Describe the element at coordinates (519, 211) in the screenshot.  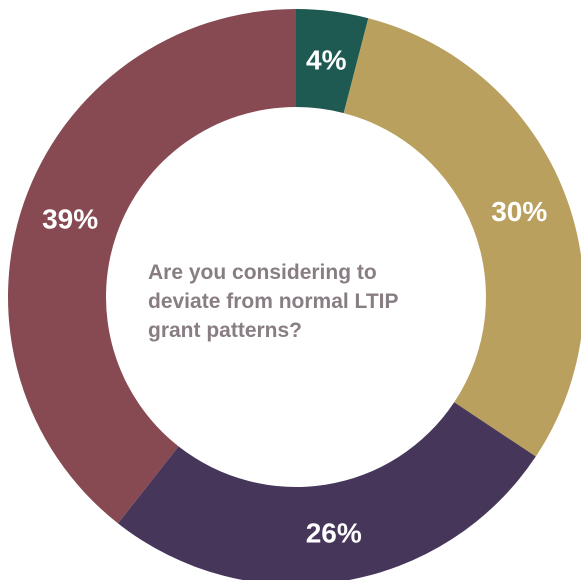
I see `slice-label-30pct: 30%` at that location.